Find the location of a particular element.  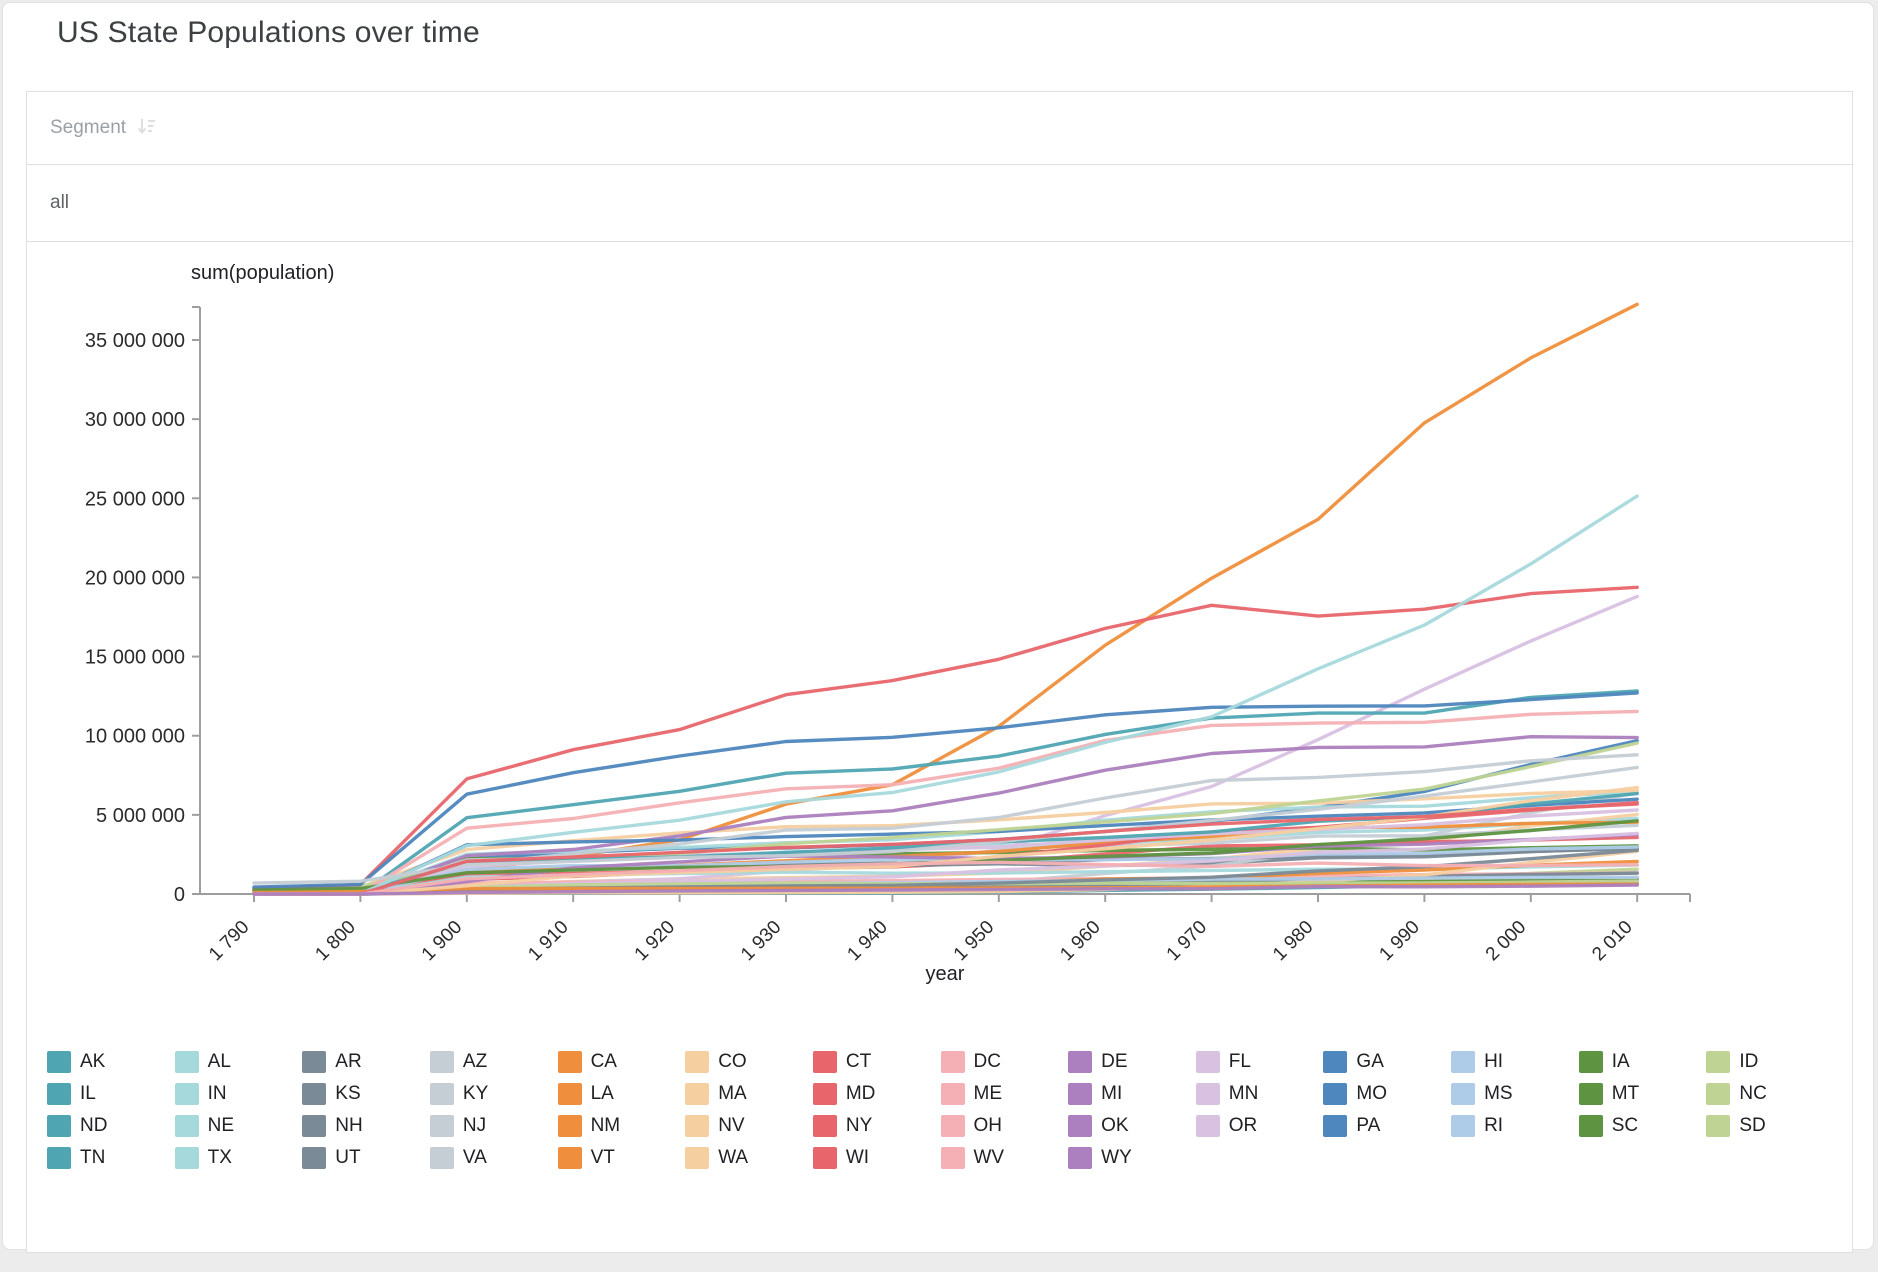

legend-label: KY is located at coordinates (475, 1093).